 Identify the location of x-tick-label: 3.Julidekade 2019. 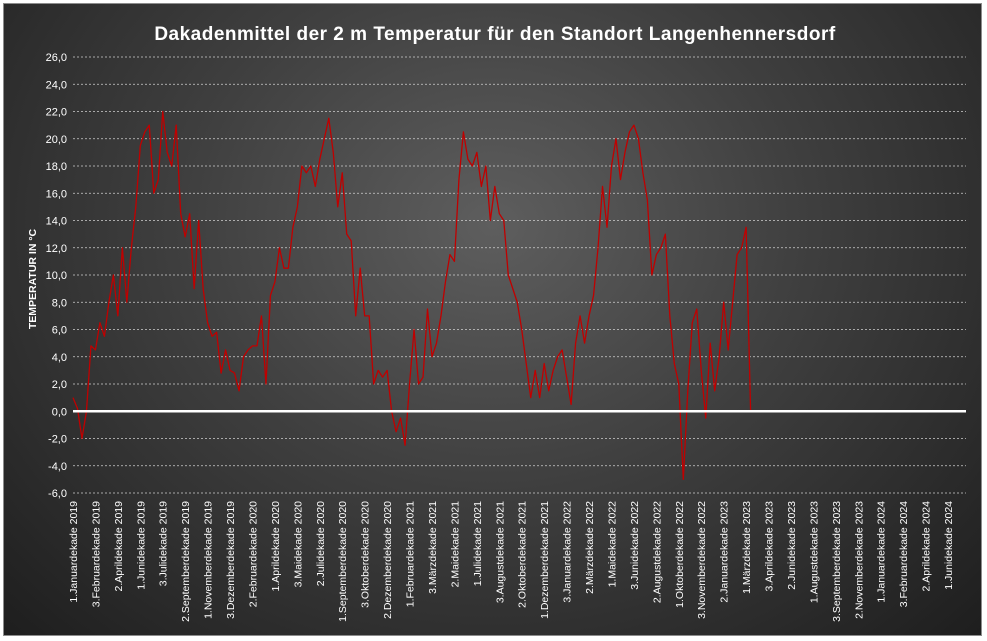
(164, 543).